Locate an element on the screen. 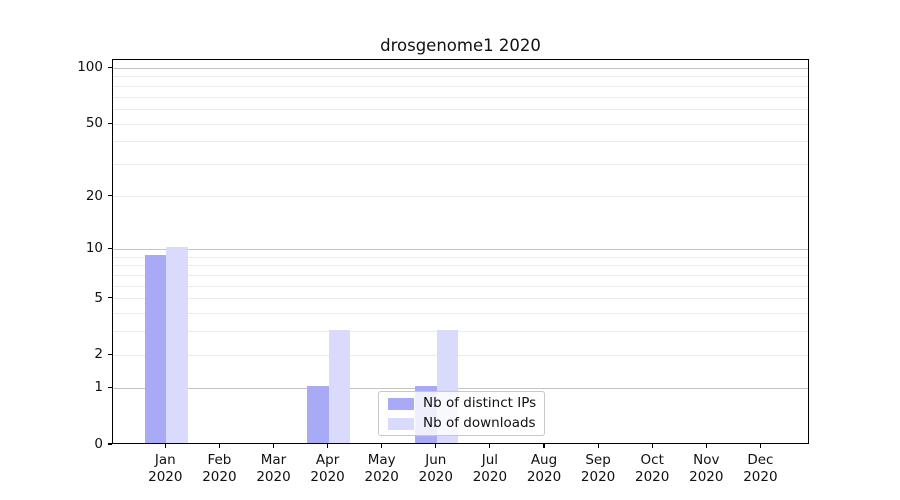 The height and width of the screenshot is (500, 900). legend-swatch-distinct-ips is located at coordinates (401, 403).